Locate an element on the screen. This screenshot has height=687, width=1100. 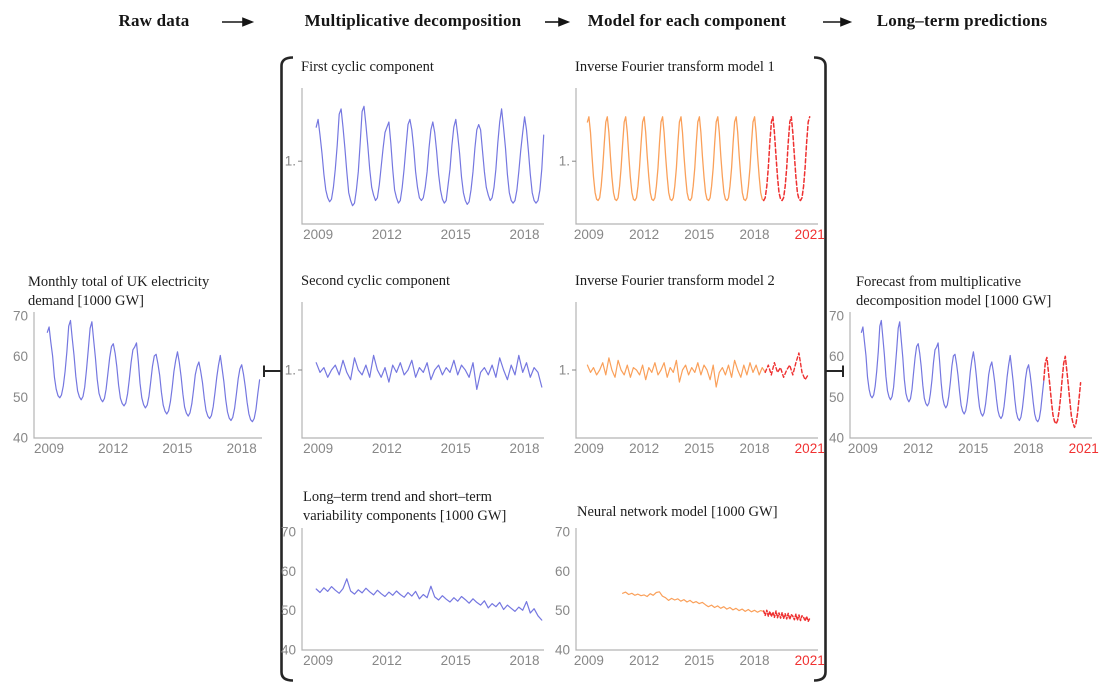
first-cyclic-plot: 2009 2012 2015 2018 1. is located at coordinates (415, 165).